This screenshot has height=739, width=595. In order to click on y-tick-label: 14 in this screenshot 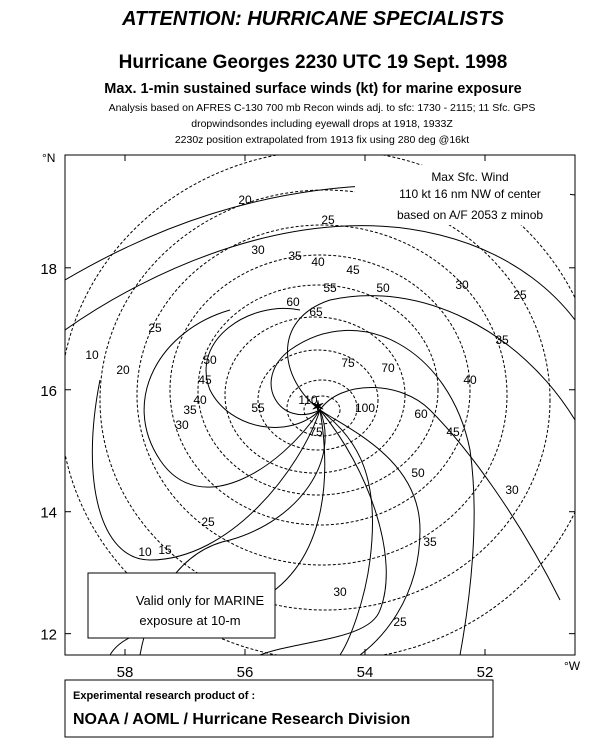, I will do `click(48, 513)`.